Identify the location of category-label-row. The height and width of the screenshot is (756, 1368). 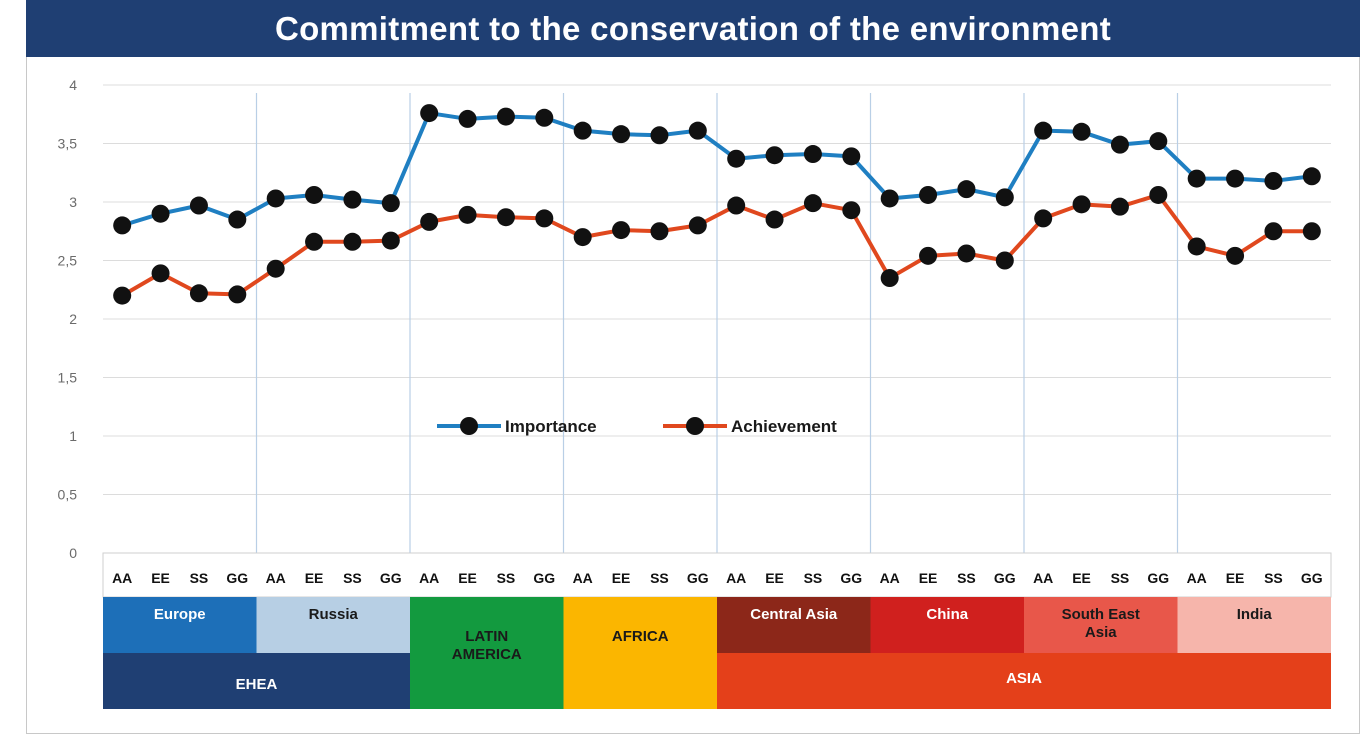
(717, 575).